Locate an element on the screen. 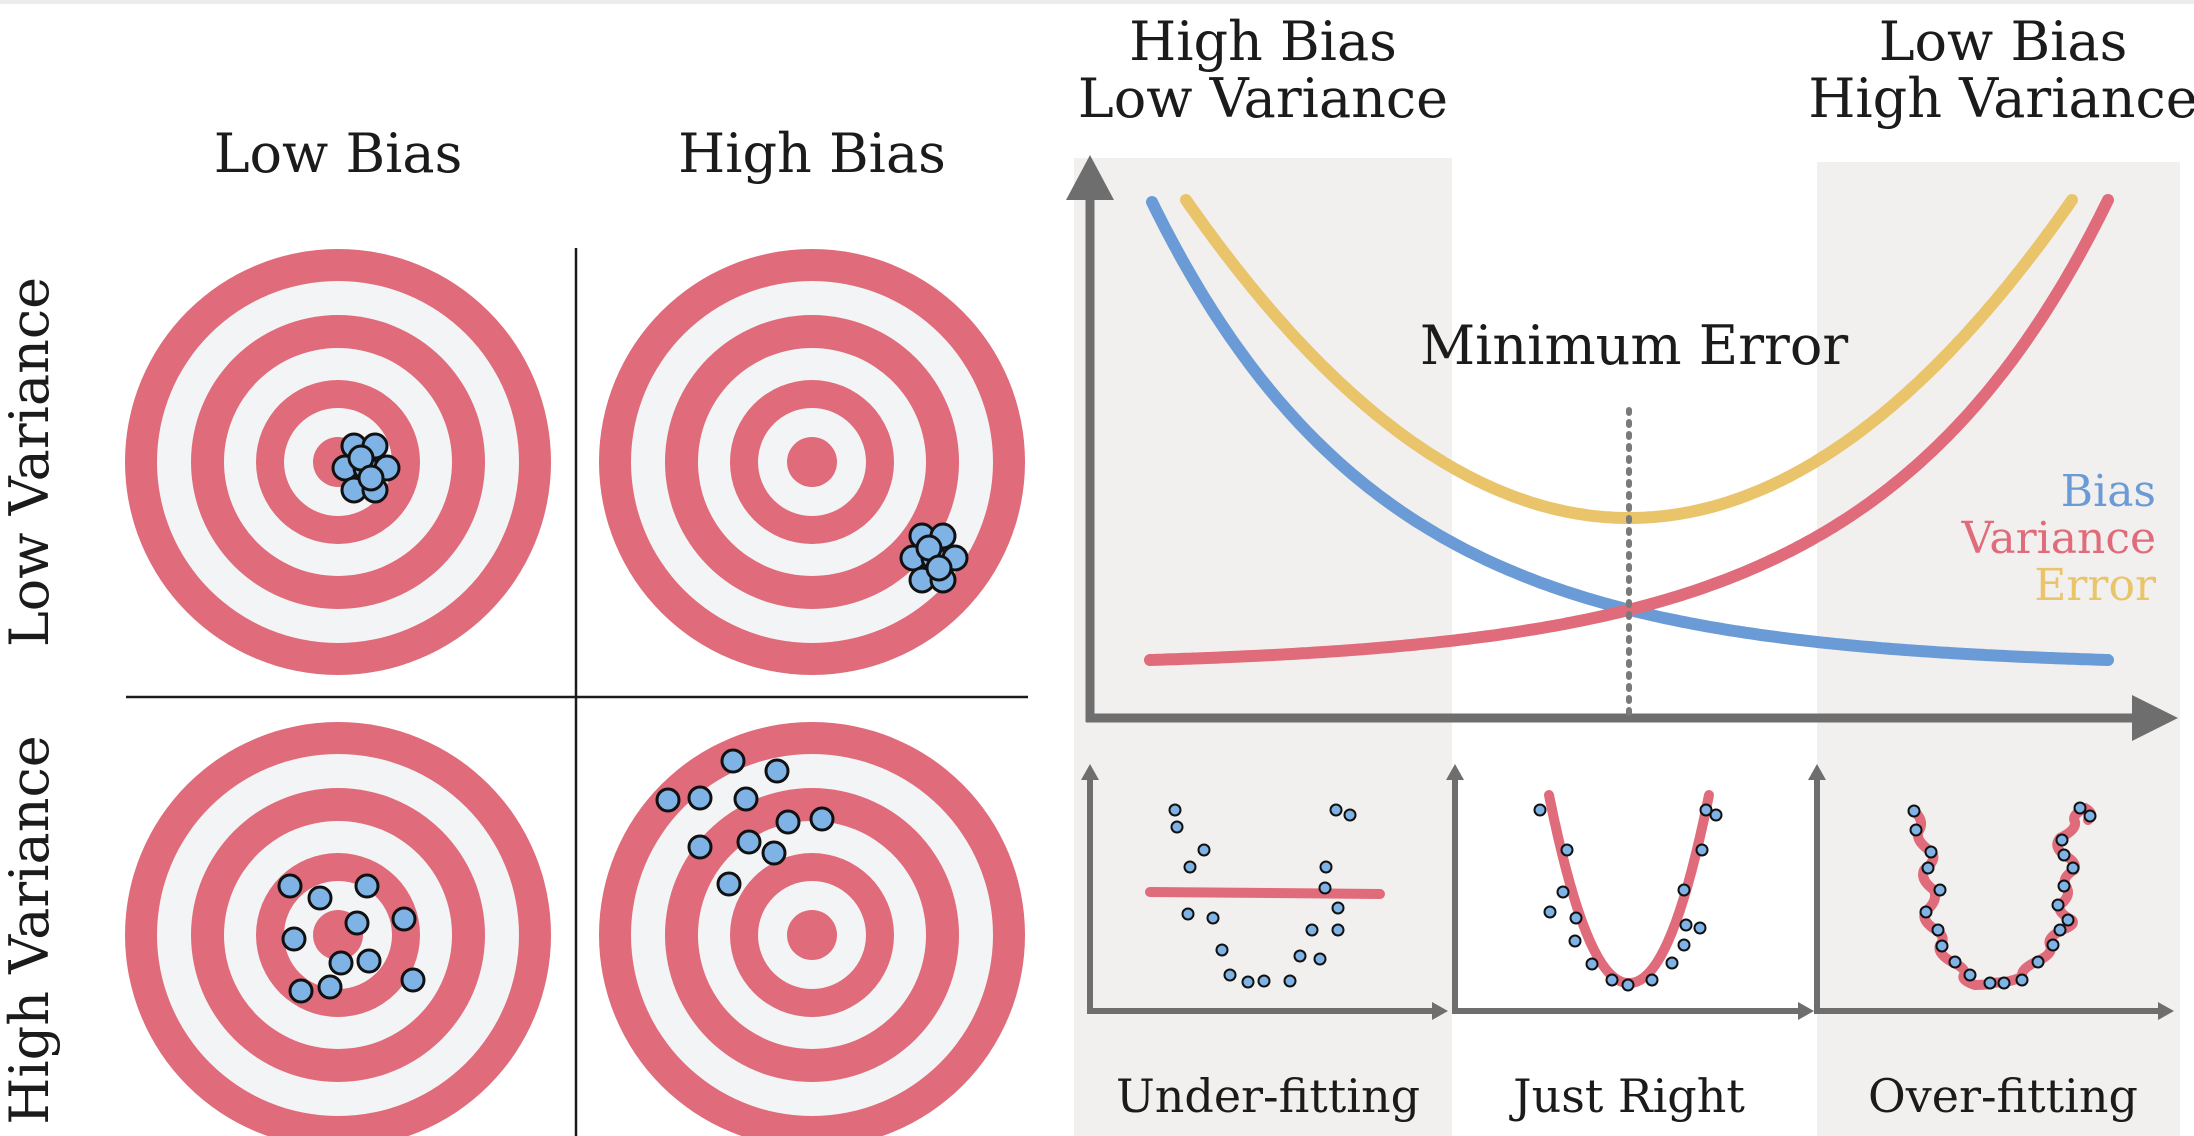 This screenshot has height=1136, width=2194. fit-panel-just-right is located at coordinates (1630, 892).